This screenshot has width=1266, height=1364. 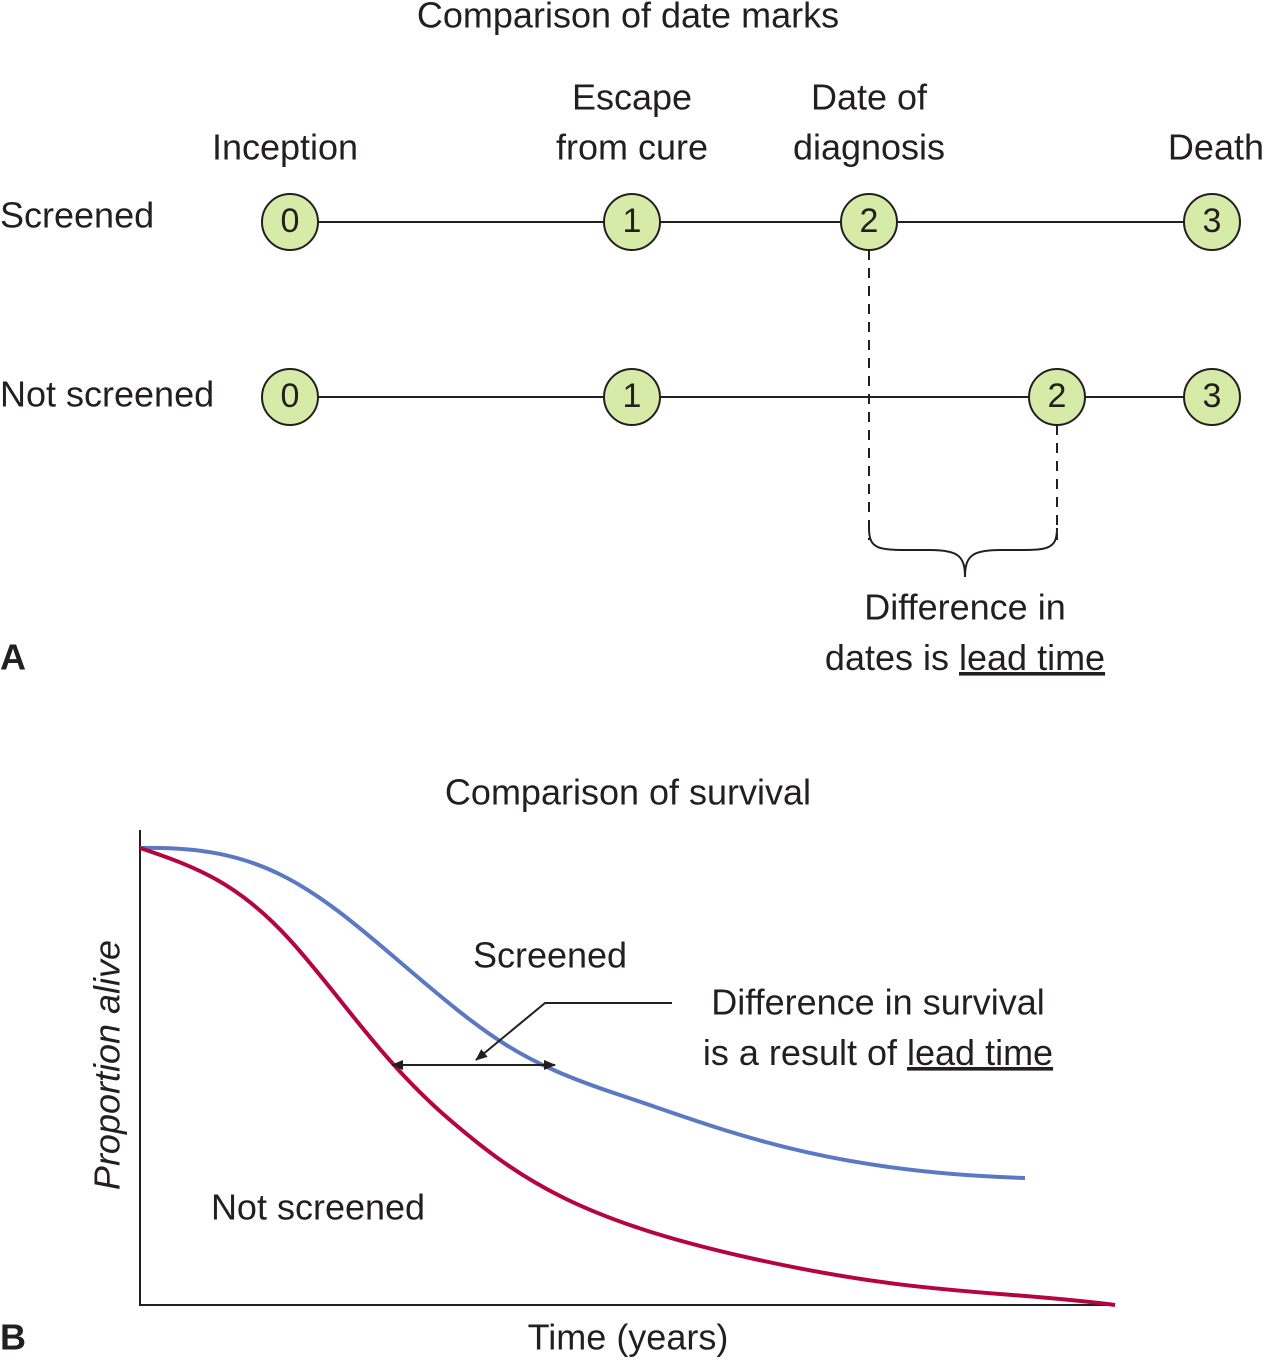 I want to click on panel-letter: A, so click(x=13, y=657).